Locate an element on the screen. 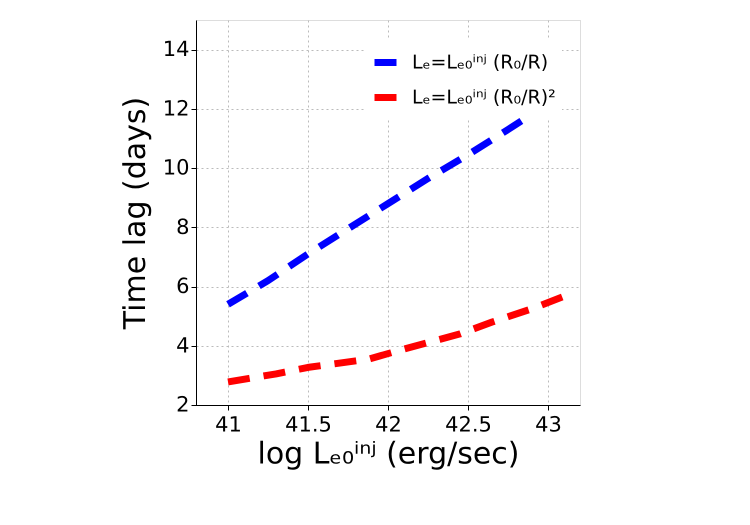  y-axis-title: Time lag (days) is located at coordinates (135, 213).